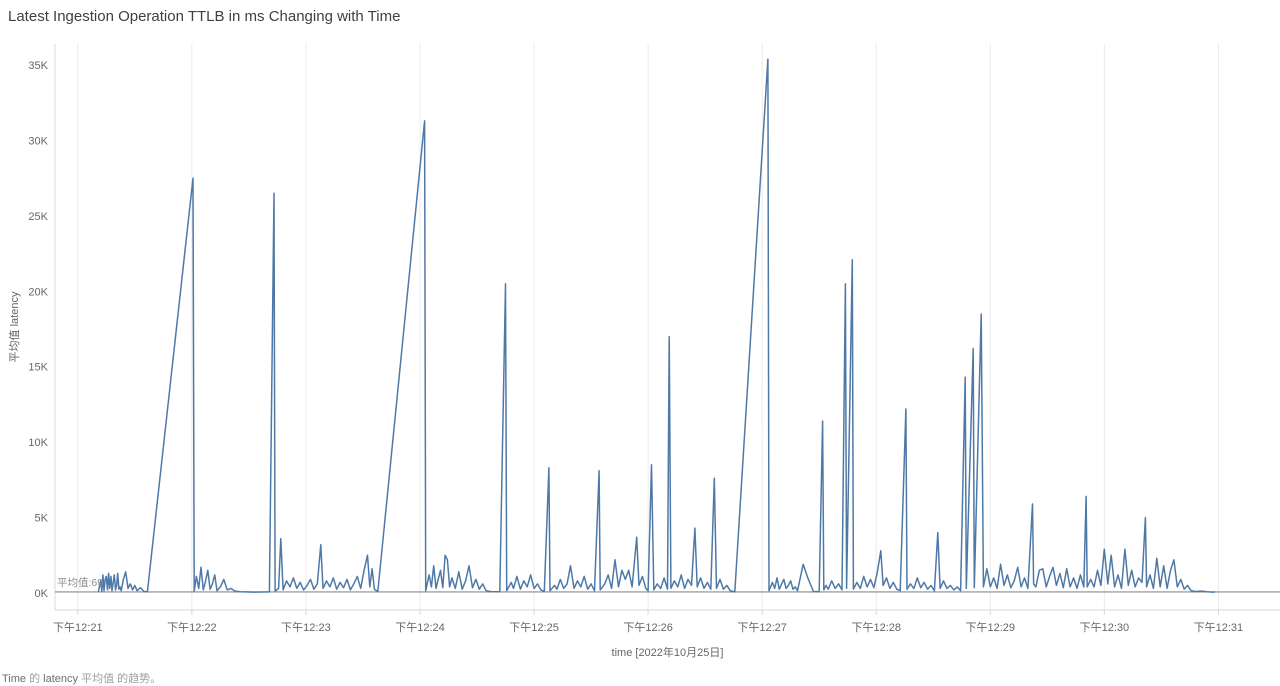  Describe the element at coordinates (38, 292) in the screenshot. I see `y-tick-label: 20K` at that location.